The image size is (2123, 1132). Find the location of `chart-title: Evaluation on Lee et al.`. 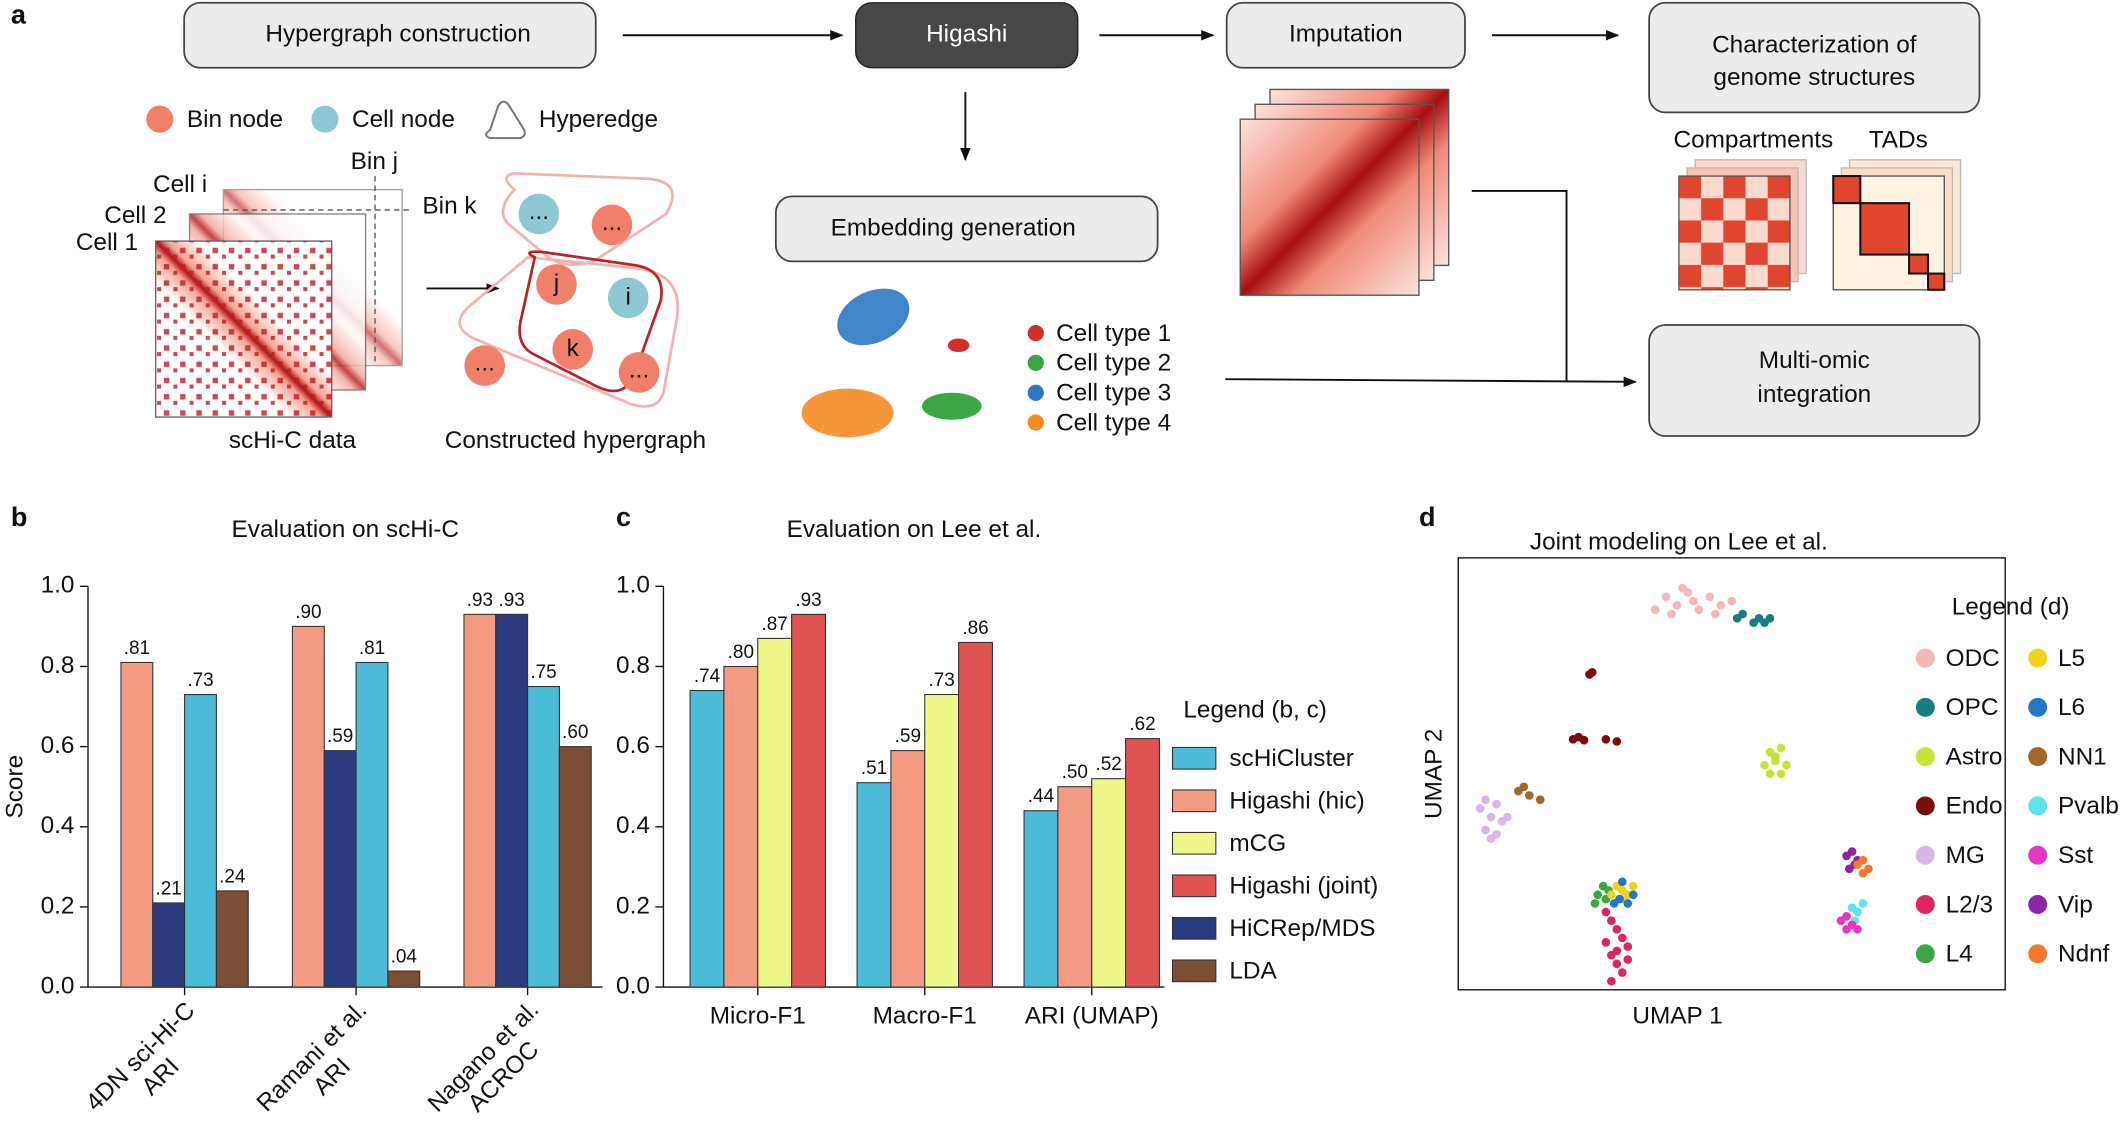

chart-title: Evaluation on Lee et al. is located at coordinates (914, 529).